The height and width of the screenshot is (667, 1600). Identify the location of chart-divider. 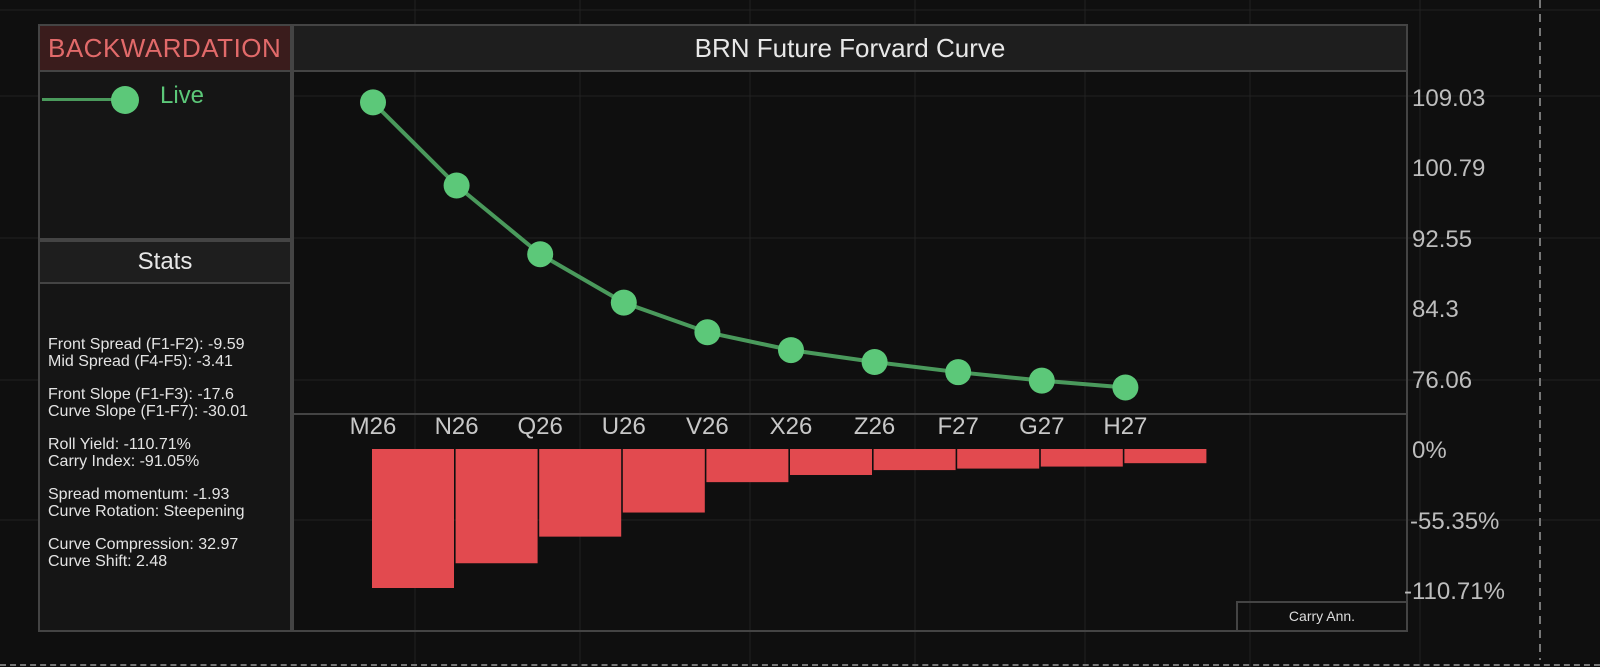
(850, 414).